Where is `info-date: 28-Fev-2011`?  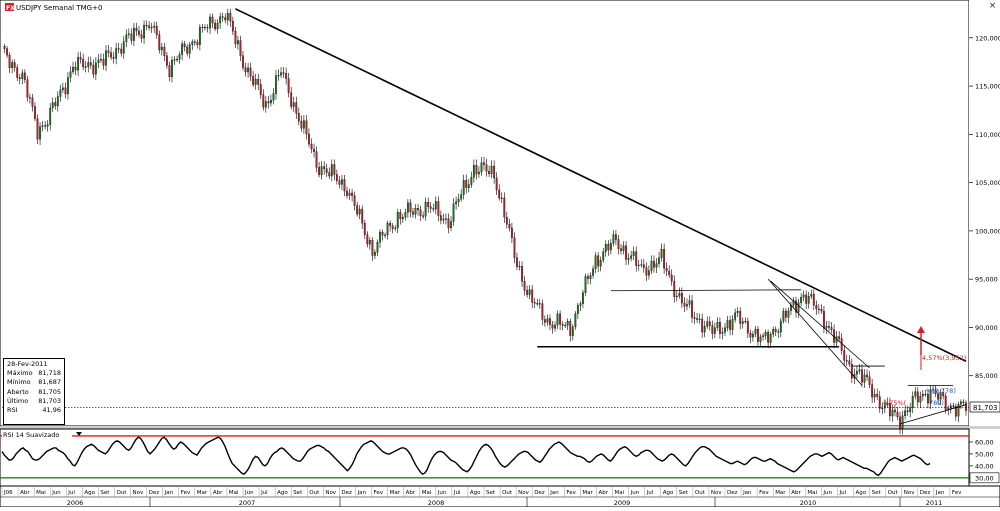 info-date: 28-Fev-2011 is located at coordinates (27, 364).